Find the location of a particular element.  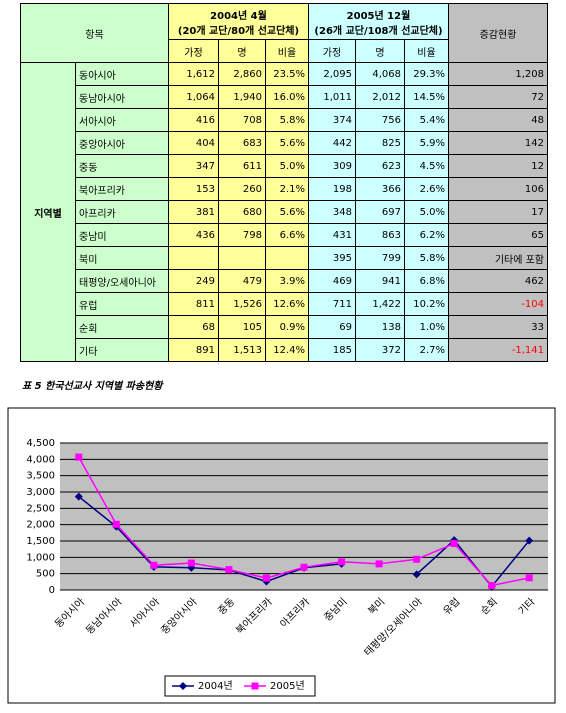

y-tick-label: 2,500 is located at coordinates (40, 508).